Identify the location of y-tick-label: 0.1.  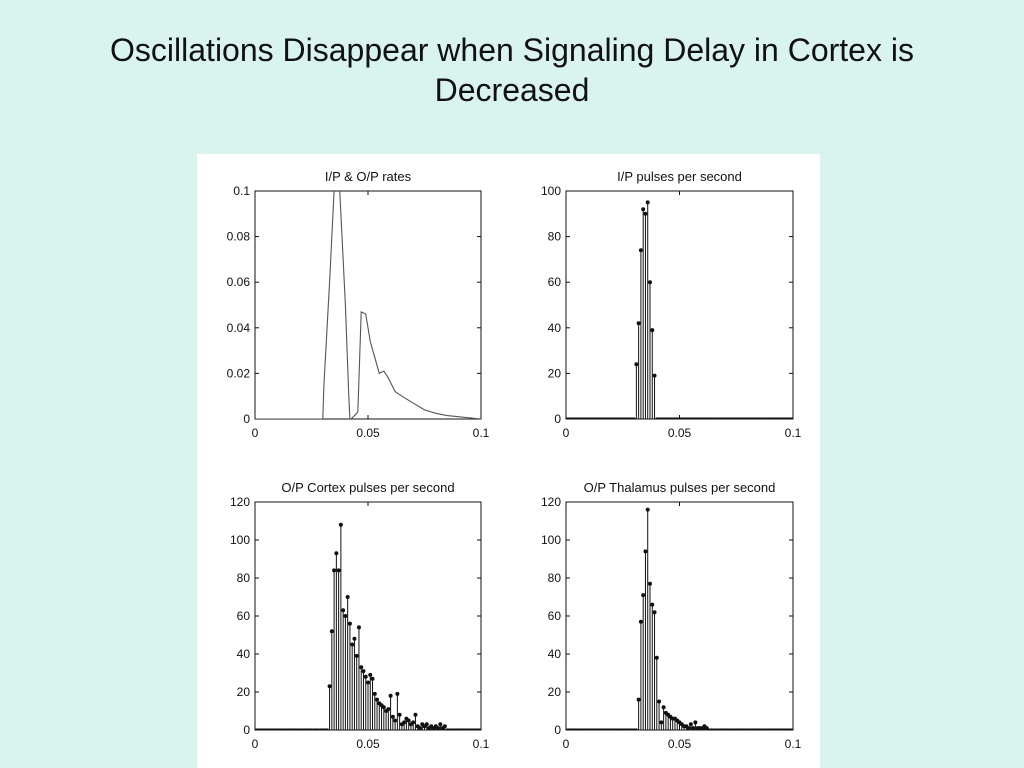
(241, 191).